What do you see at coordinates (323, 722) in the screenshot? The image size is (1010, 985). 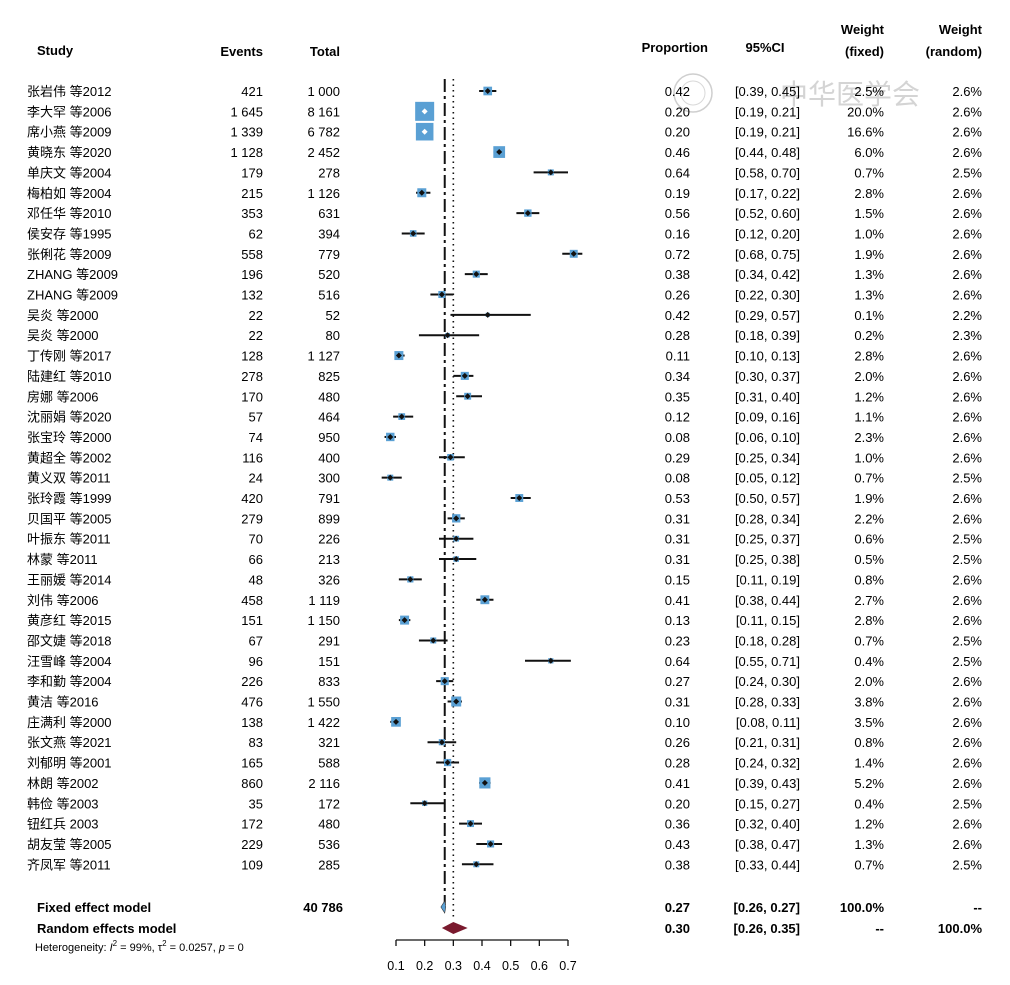 I see `total-value: 1 422` at bounding box center [323, 722].